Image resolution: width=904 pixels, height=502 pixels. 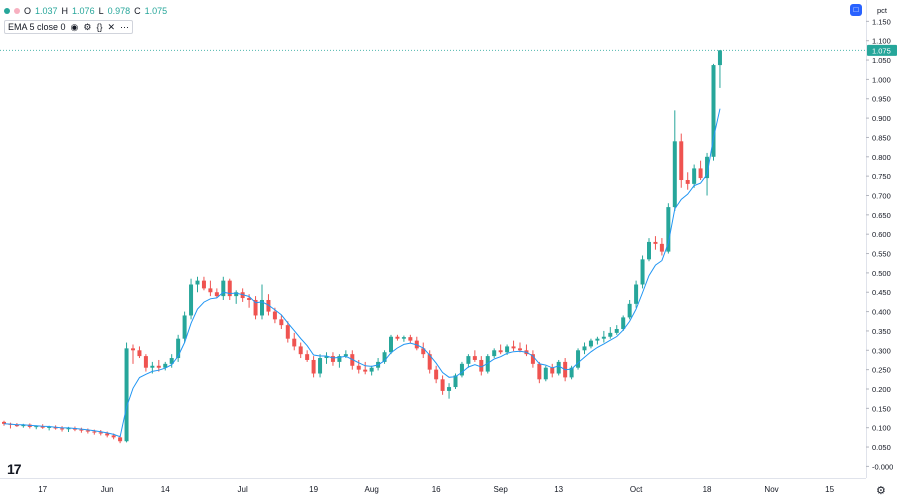 What do you see at coordinates (436, 489) in the screenshot?
I see `x-tick-label: 16` at bounding box center [436, 489].